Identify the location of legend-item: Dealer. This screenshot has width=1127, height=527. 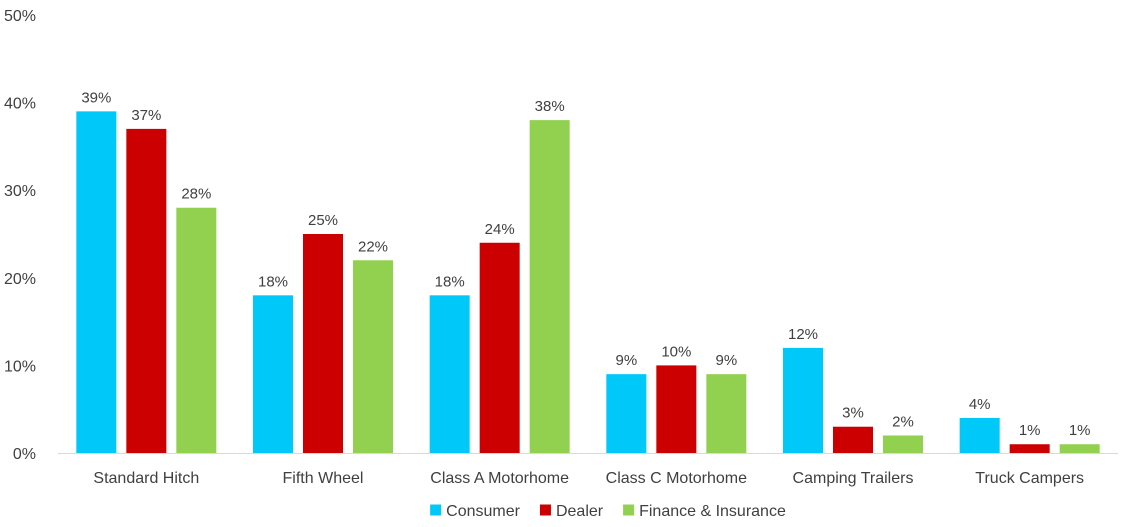
(571, 511).